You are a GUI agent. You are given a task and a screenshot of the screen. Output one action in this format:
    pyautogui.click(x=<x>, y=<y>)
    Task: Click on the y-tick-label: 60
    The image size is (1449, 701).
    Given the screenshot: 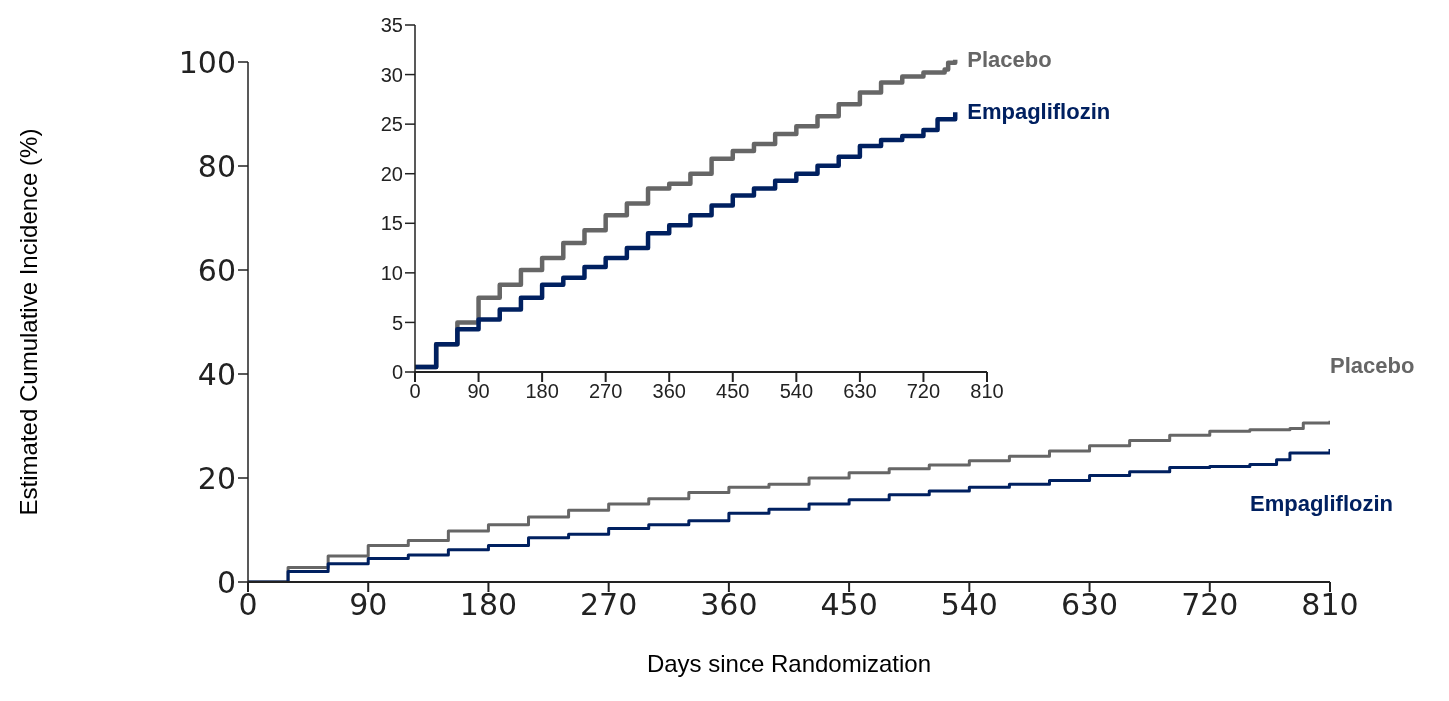 What is the action you would take?
    pyautogui.click(x=216, y=270)
    